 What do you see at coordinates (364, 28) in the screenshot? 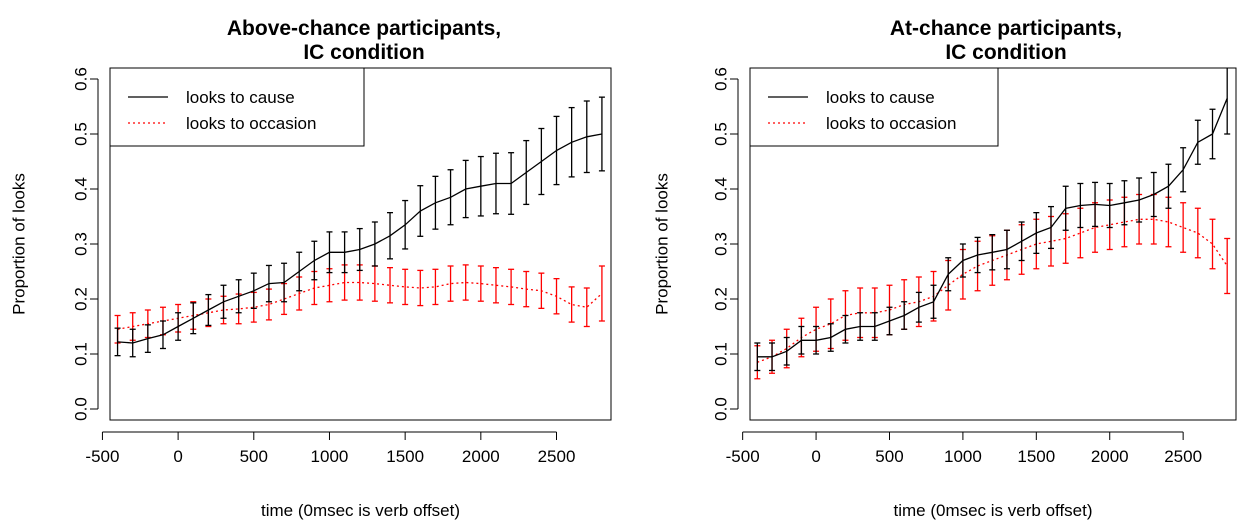
I see `chart-title-line: Above-chance participants,` at bounding box center [364, 28].